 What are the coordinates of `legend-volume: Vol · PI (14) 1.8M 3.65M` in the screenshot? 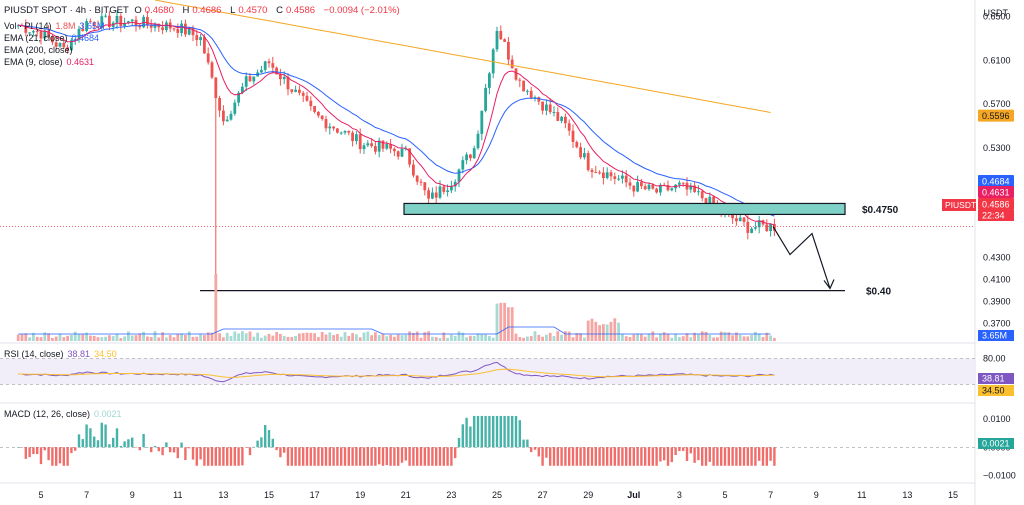 It's located at (54, 26).